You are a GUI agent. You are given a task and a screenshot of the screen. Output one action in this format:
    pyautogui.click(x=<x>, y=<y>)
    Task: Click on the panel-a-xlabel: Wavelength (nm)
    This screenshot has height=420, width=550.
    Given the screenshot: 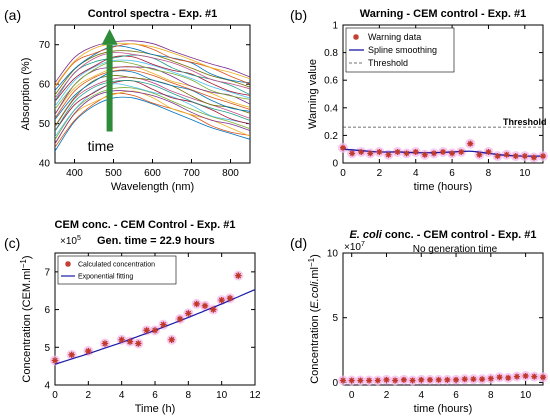 What is the action you would take?
    pyautogui.click(x=152, y=187)
    